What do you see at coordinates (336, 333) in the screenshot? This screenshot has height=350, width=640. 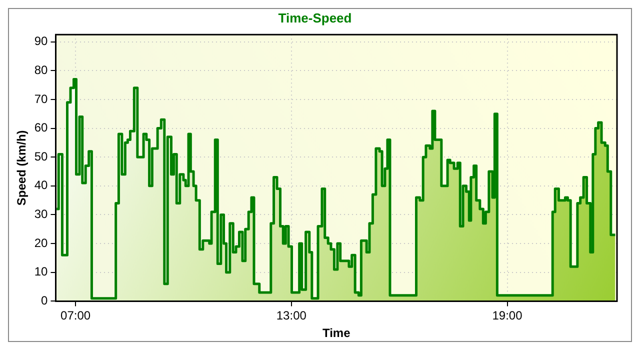 I see `x-axis-title: Time` at bounding box center [336, 333].